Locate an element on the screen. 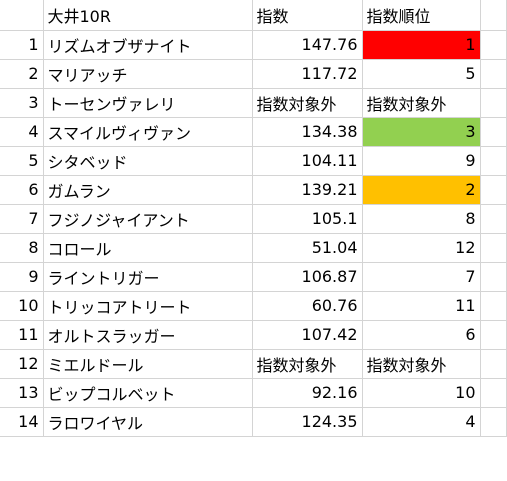 This screenshot has height=481, width=507. index-value-cell: 60.76 is located at coordinates (307, 306).